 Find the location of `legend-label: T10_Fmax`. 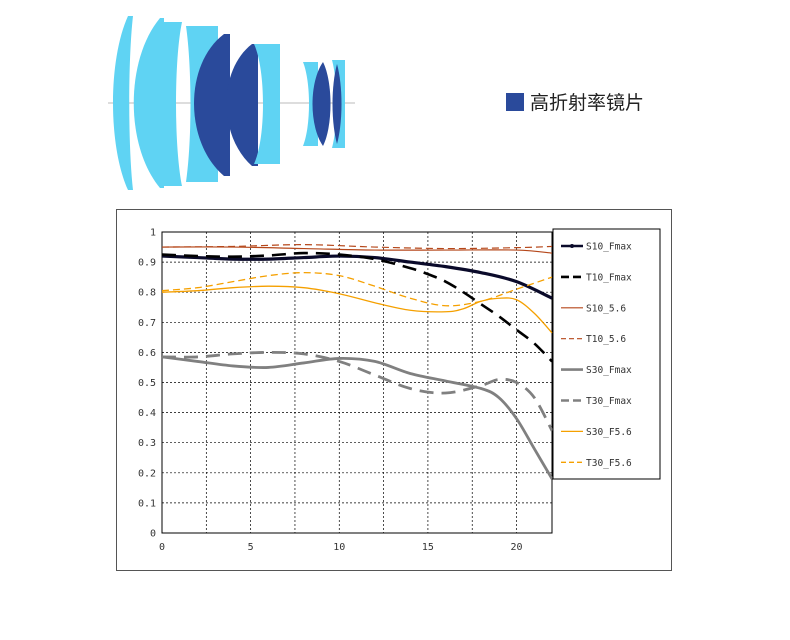

legend-label: T10_Fmax is located at coordinates (609, 277).